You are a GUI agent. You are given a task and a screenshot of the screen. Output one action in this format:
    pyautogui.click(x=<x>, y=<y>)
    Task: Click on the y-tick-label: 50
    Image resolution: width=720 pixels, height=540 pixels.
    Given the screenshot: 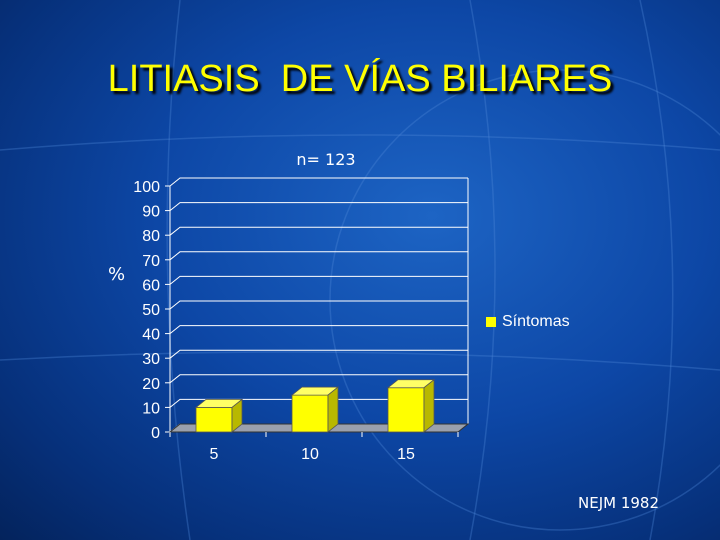 What is the action you would take?
    pyautogui.click(x=151, y=310)
    